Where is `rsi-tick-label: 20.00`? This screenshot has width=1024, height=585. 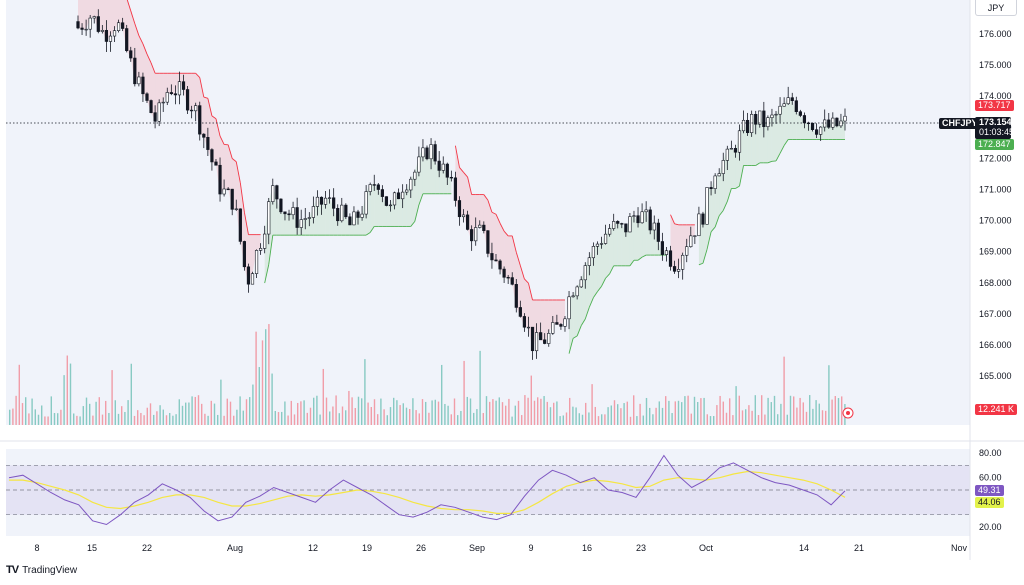
rsi-tick-label: 20.00 is located at coordinates (990, 527).